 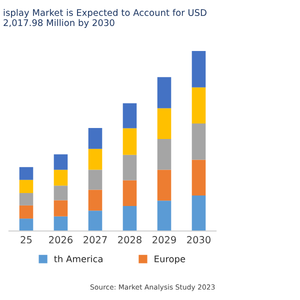 What do you see at coordinates (164, 240) in the screenshot?
I see `x-tick-label: 2029` at bounding box center [164, 240].